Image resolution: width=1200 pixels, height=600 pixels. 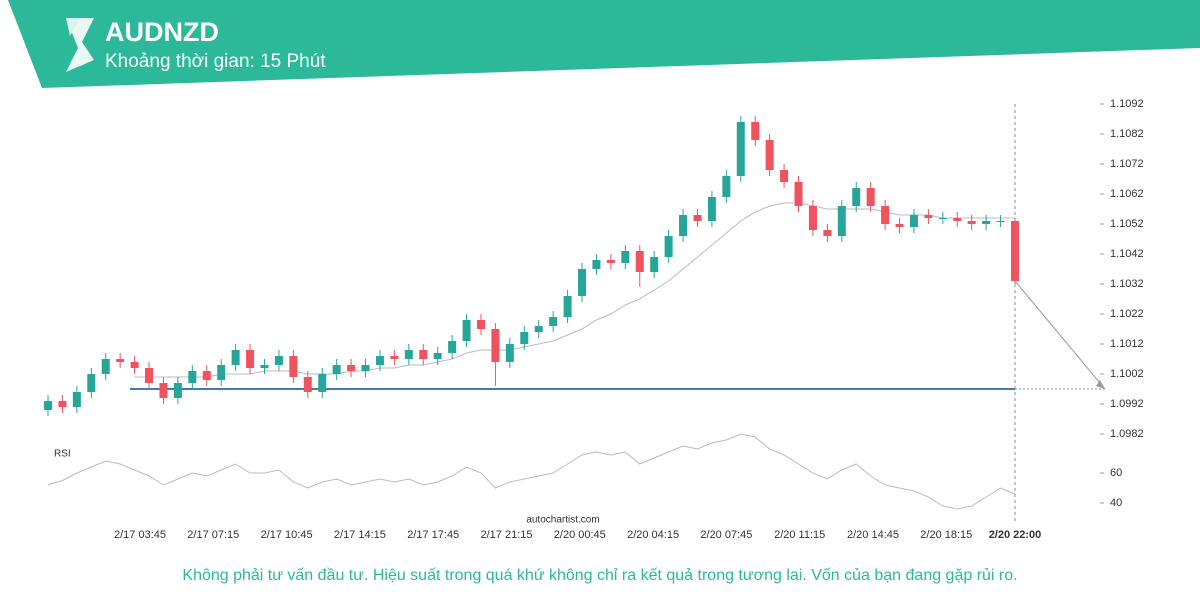 What do you see at coordinates (531, 471) in the screenshot?
I see `rsi-line` at bounding box center [531, 471].